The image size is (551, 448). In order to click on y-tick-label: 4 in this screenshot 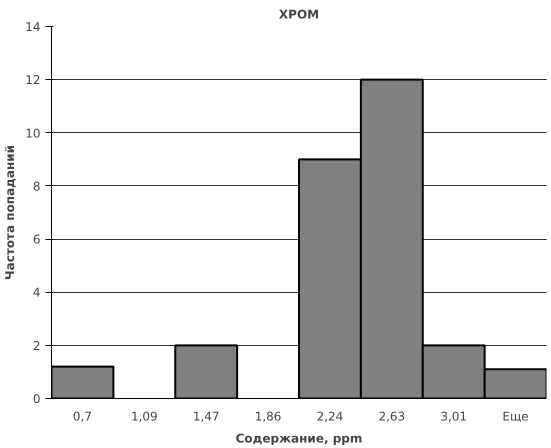, I will do `click(36, 293)`.